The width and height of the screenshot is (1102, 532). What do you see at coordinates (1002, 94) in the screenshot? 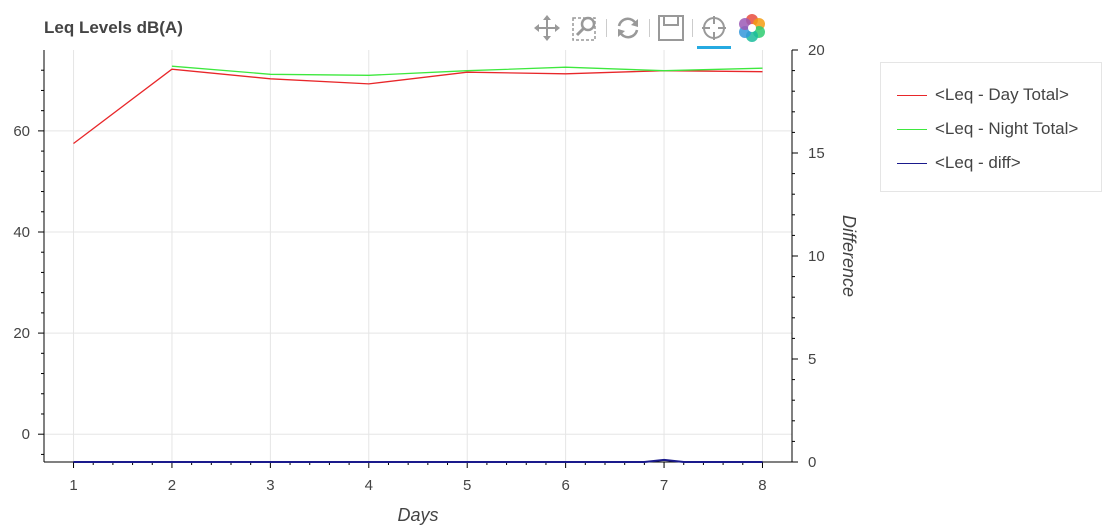
I see `legend-label: <Leq - Day Total>` at bounding box center [1002, 94].